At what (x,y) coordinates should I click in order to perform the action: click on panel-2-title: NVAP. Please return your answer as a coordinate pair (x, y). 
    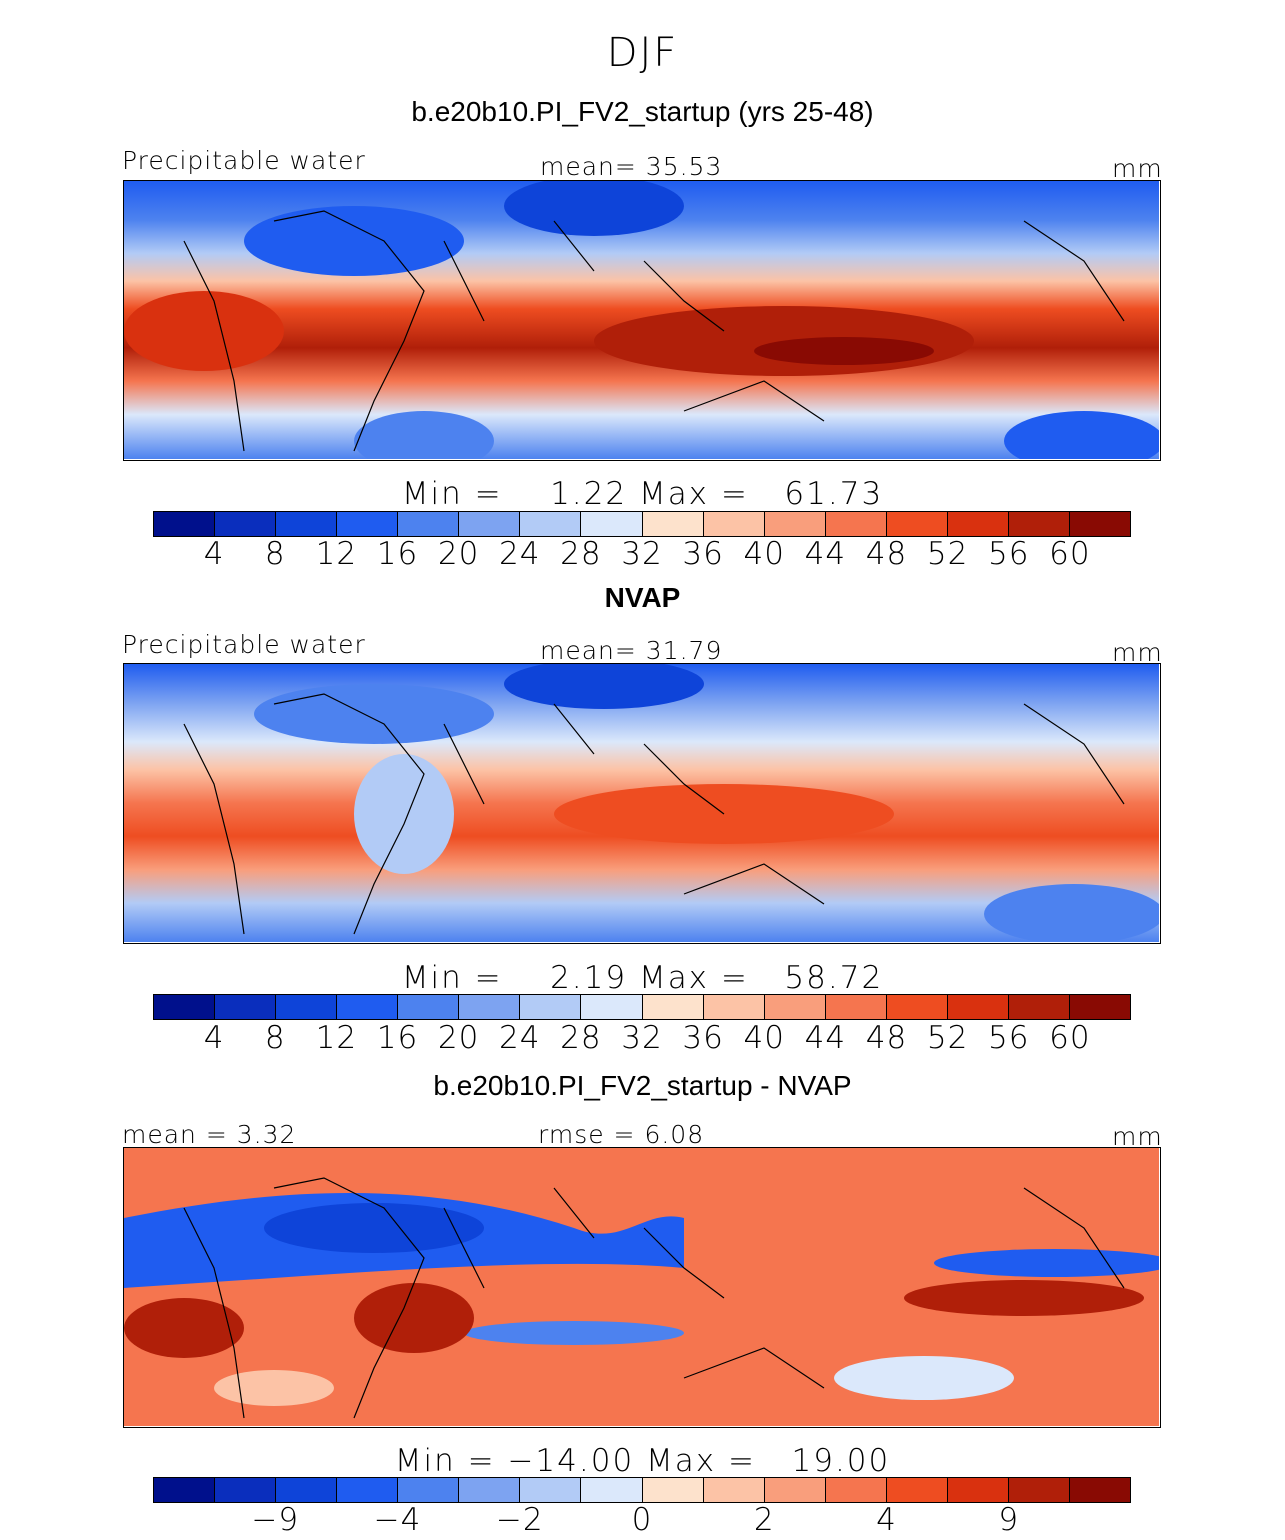
    Looking at the image, I should click on (642, 597).